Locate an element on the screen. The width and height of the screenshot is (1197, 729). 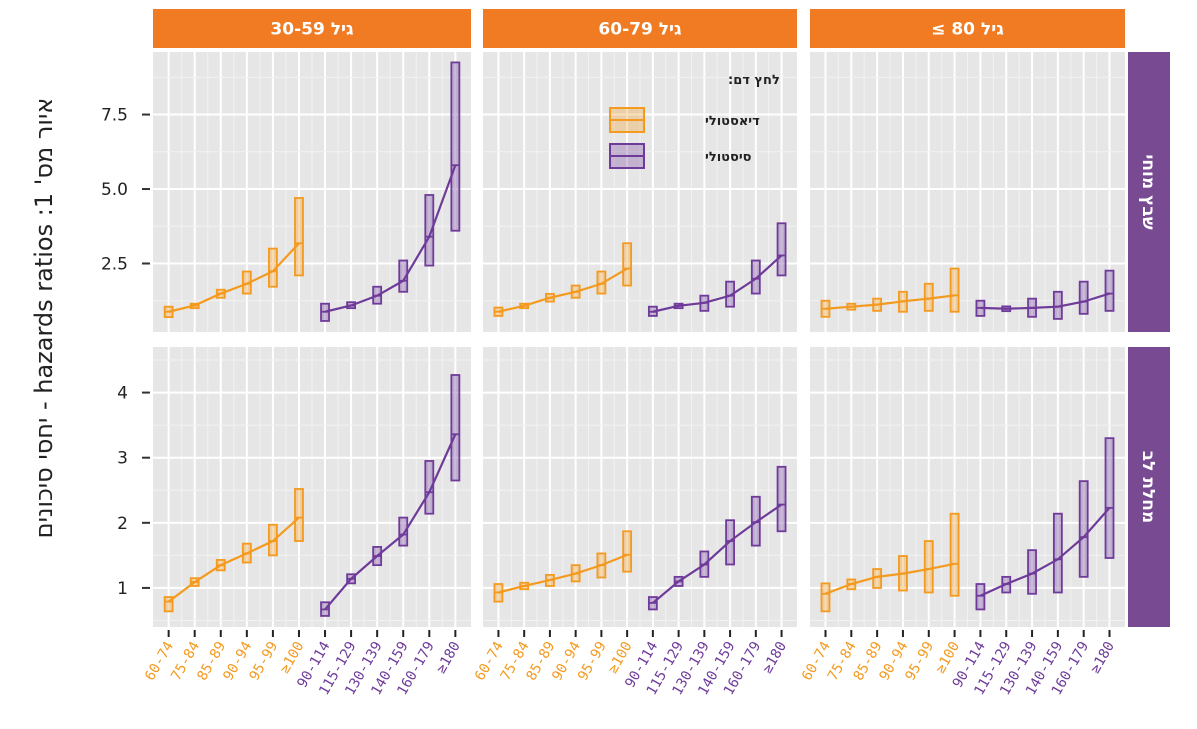
column-strip-label: גיל 60-79 is located at coordinates (640, 30).